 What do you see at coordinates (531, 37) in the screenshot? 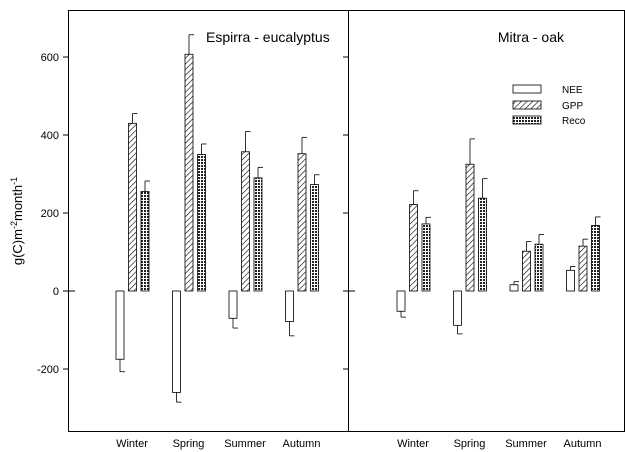
I see `panel-title-right: Mitra - oak` at bounding box center [531, 37].